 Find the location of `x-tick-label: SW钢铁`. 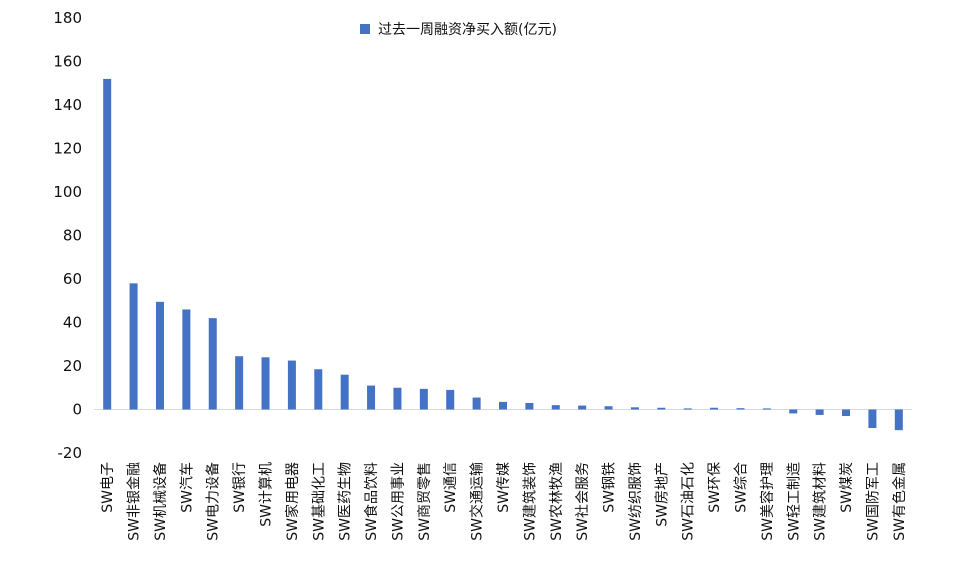

x-tick-label: SW钢铁 is located at coordinates (610, 487).